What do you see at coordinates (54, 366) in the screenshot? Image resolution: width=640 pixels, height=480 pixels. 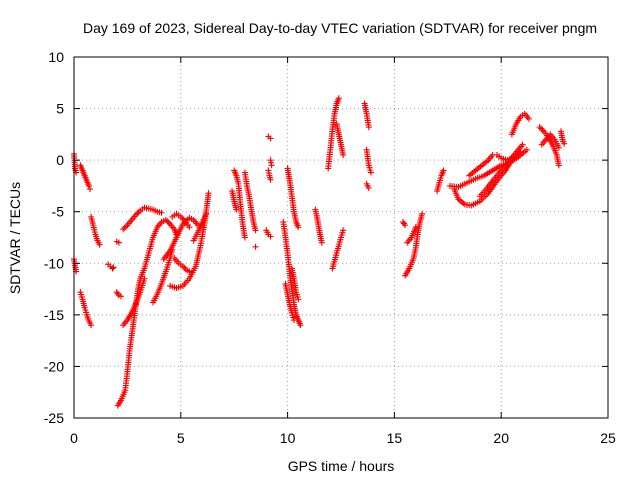 I see `y-tick-label: -20` at bounding box center [54, 366].